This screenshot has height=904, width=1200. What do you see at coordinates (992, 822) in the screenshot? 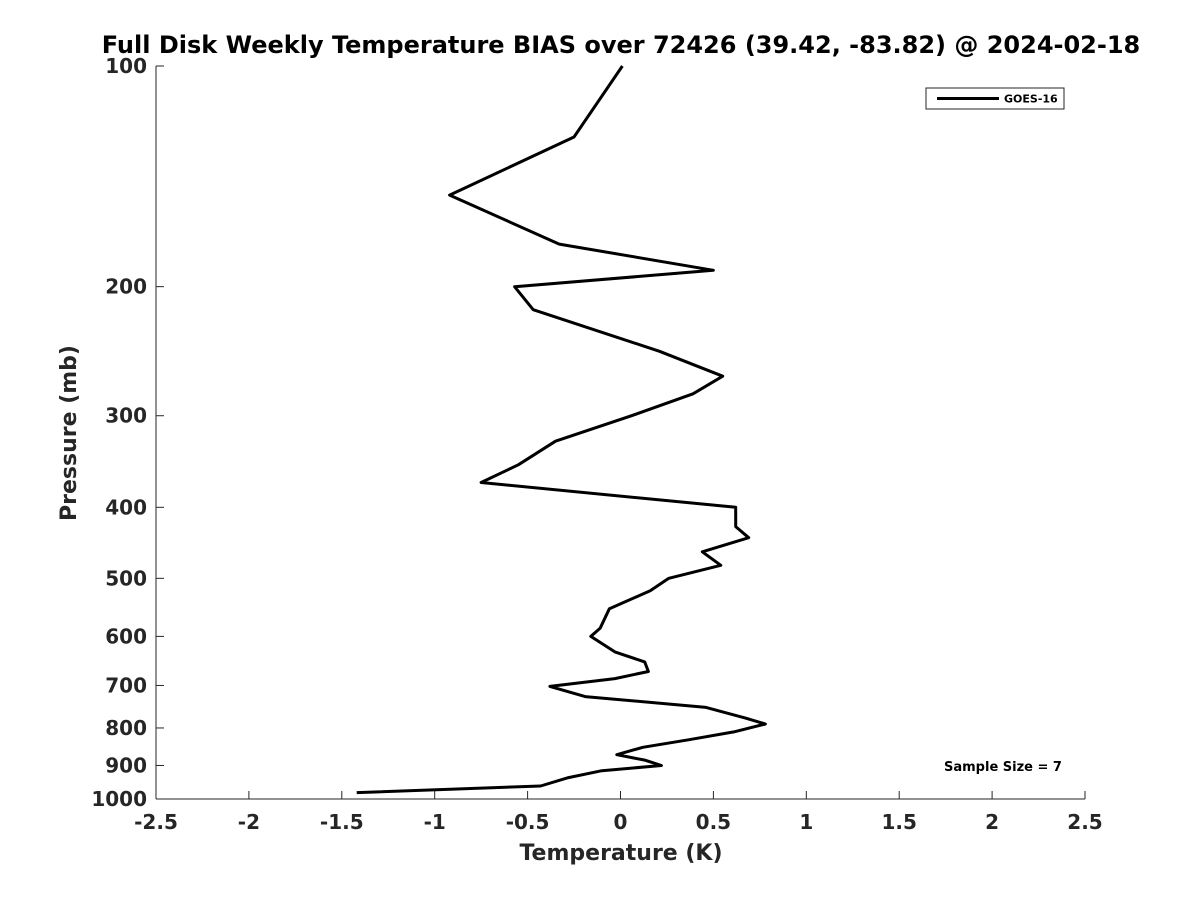
I see `x-tick-label: 2` at bounding box center [992, 822].